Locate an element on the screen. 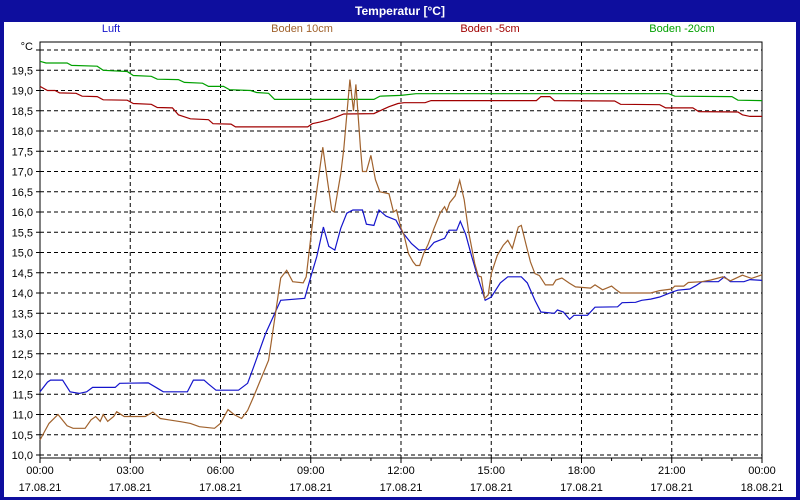 This screenshot has width=800, height=500. svg-text: 12,0 is located at coordinates (22, 375).